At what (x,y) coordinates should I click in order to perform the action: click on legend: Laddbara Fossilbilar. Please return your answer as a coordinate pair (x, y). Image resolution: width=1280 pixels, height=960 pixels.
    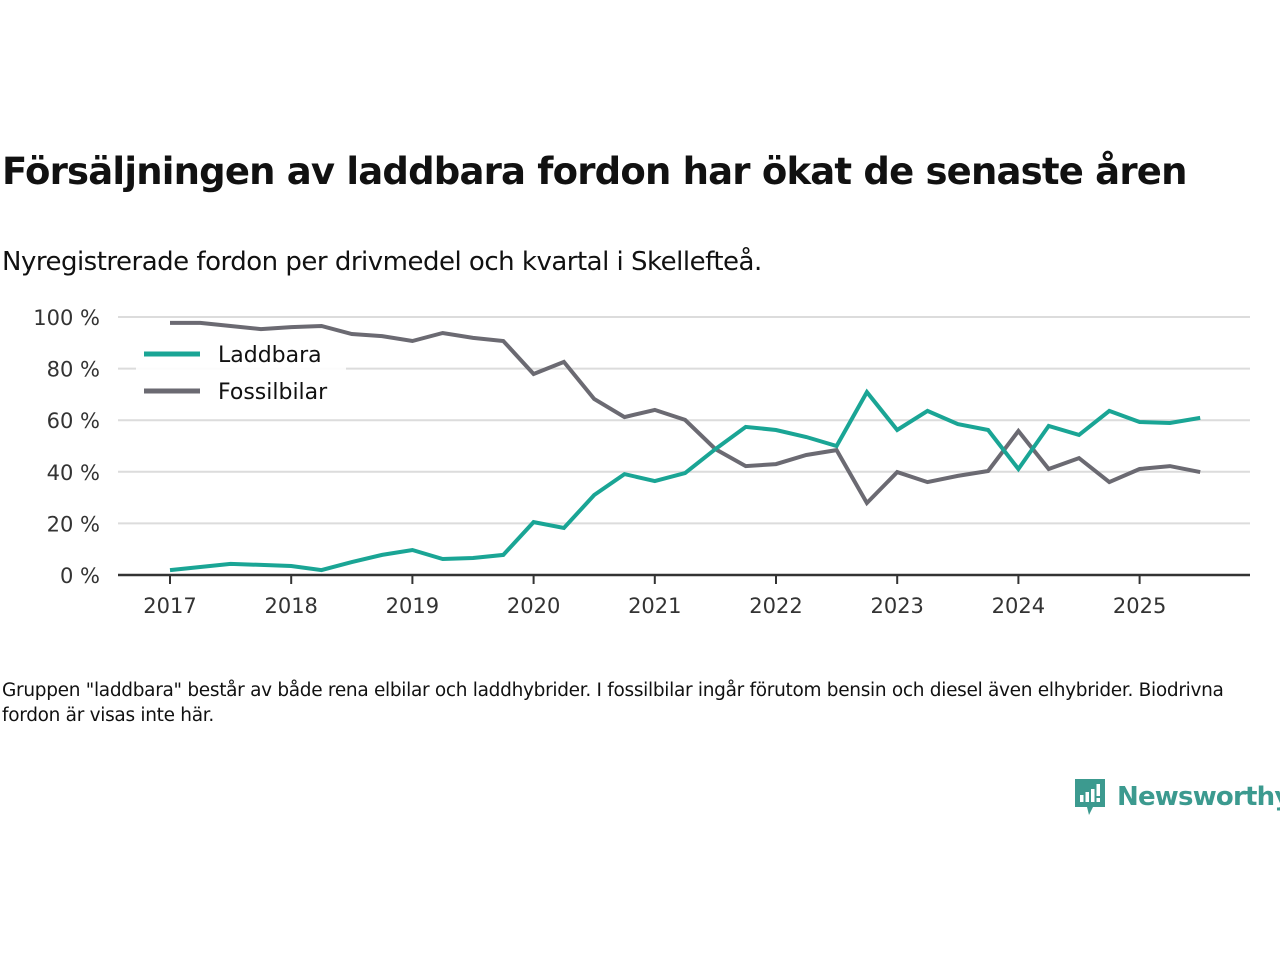
    Looking at the image, I should click on (241, 374).